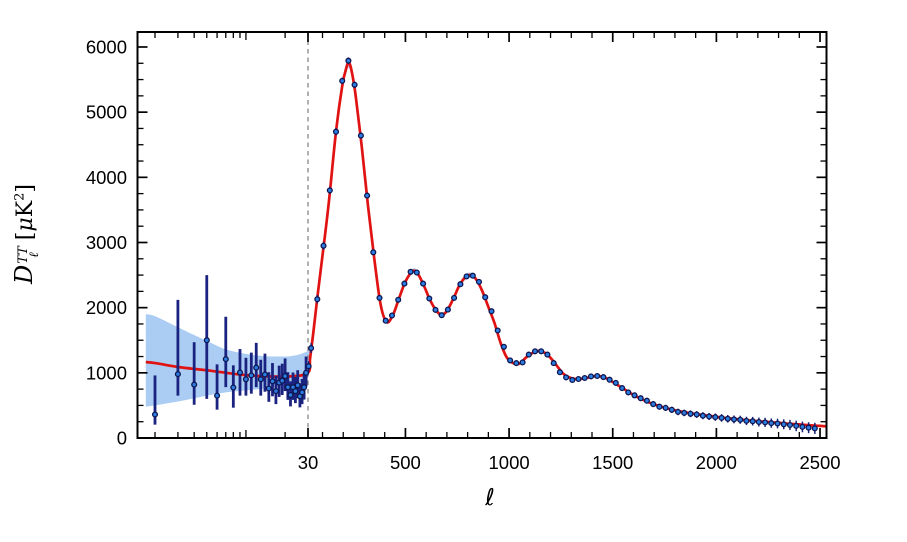 The height and width of the screenshot is (542, 907). What do you see at coordinates (106, 112) in the screenshot?
I see `y-tick-label: 5000` at bounding box center [106, 112].